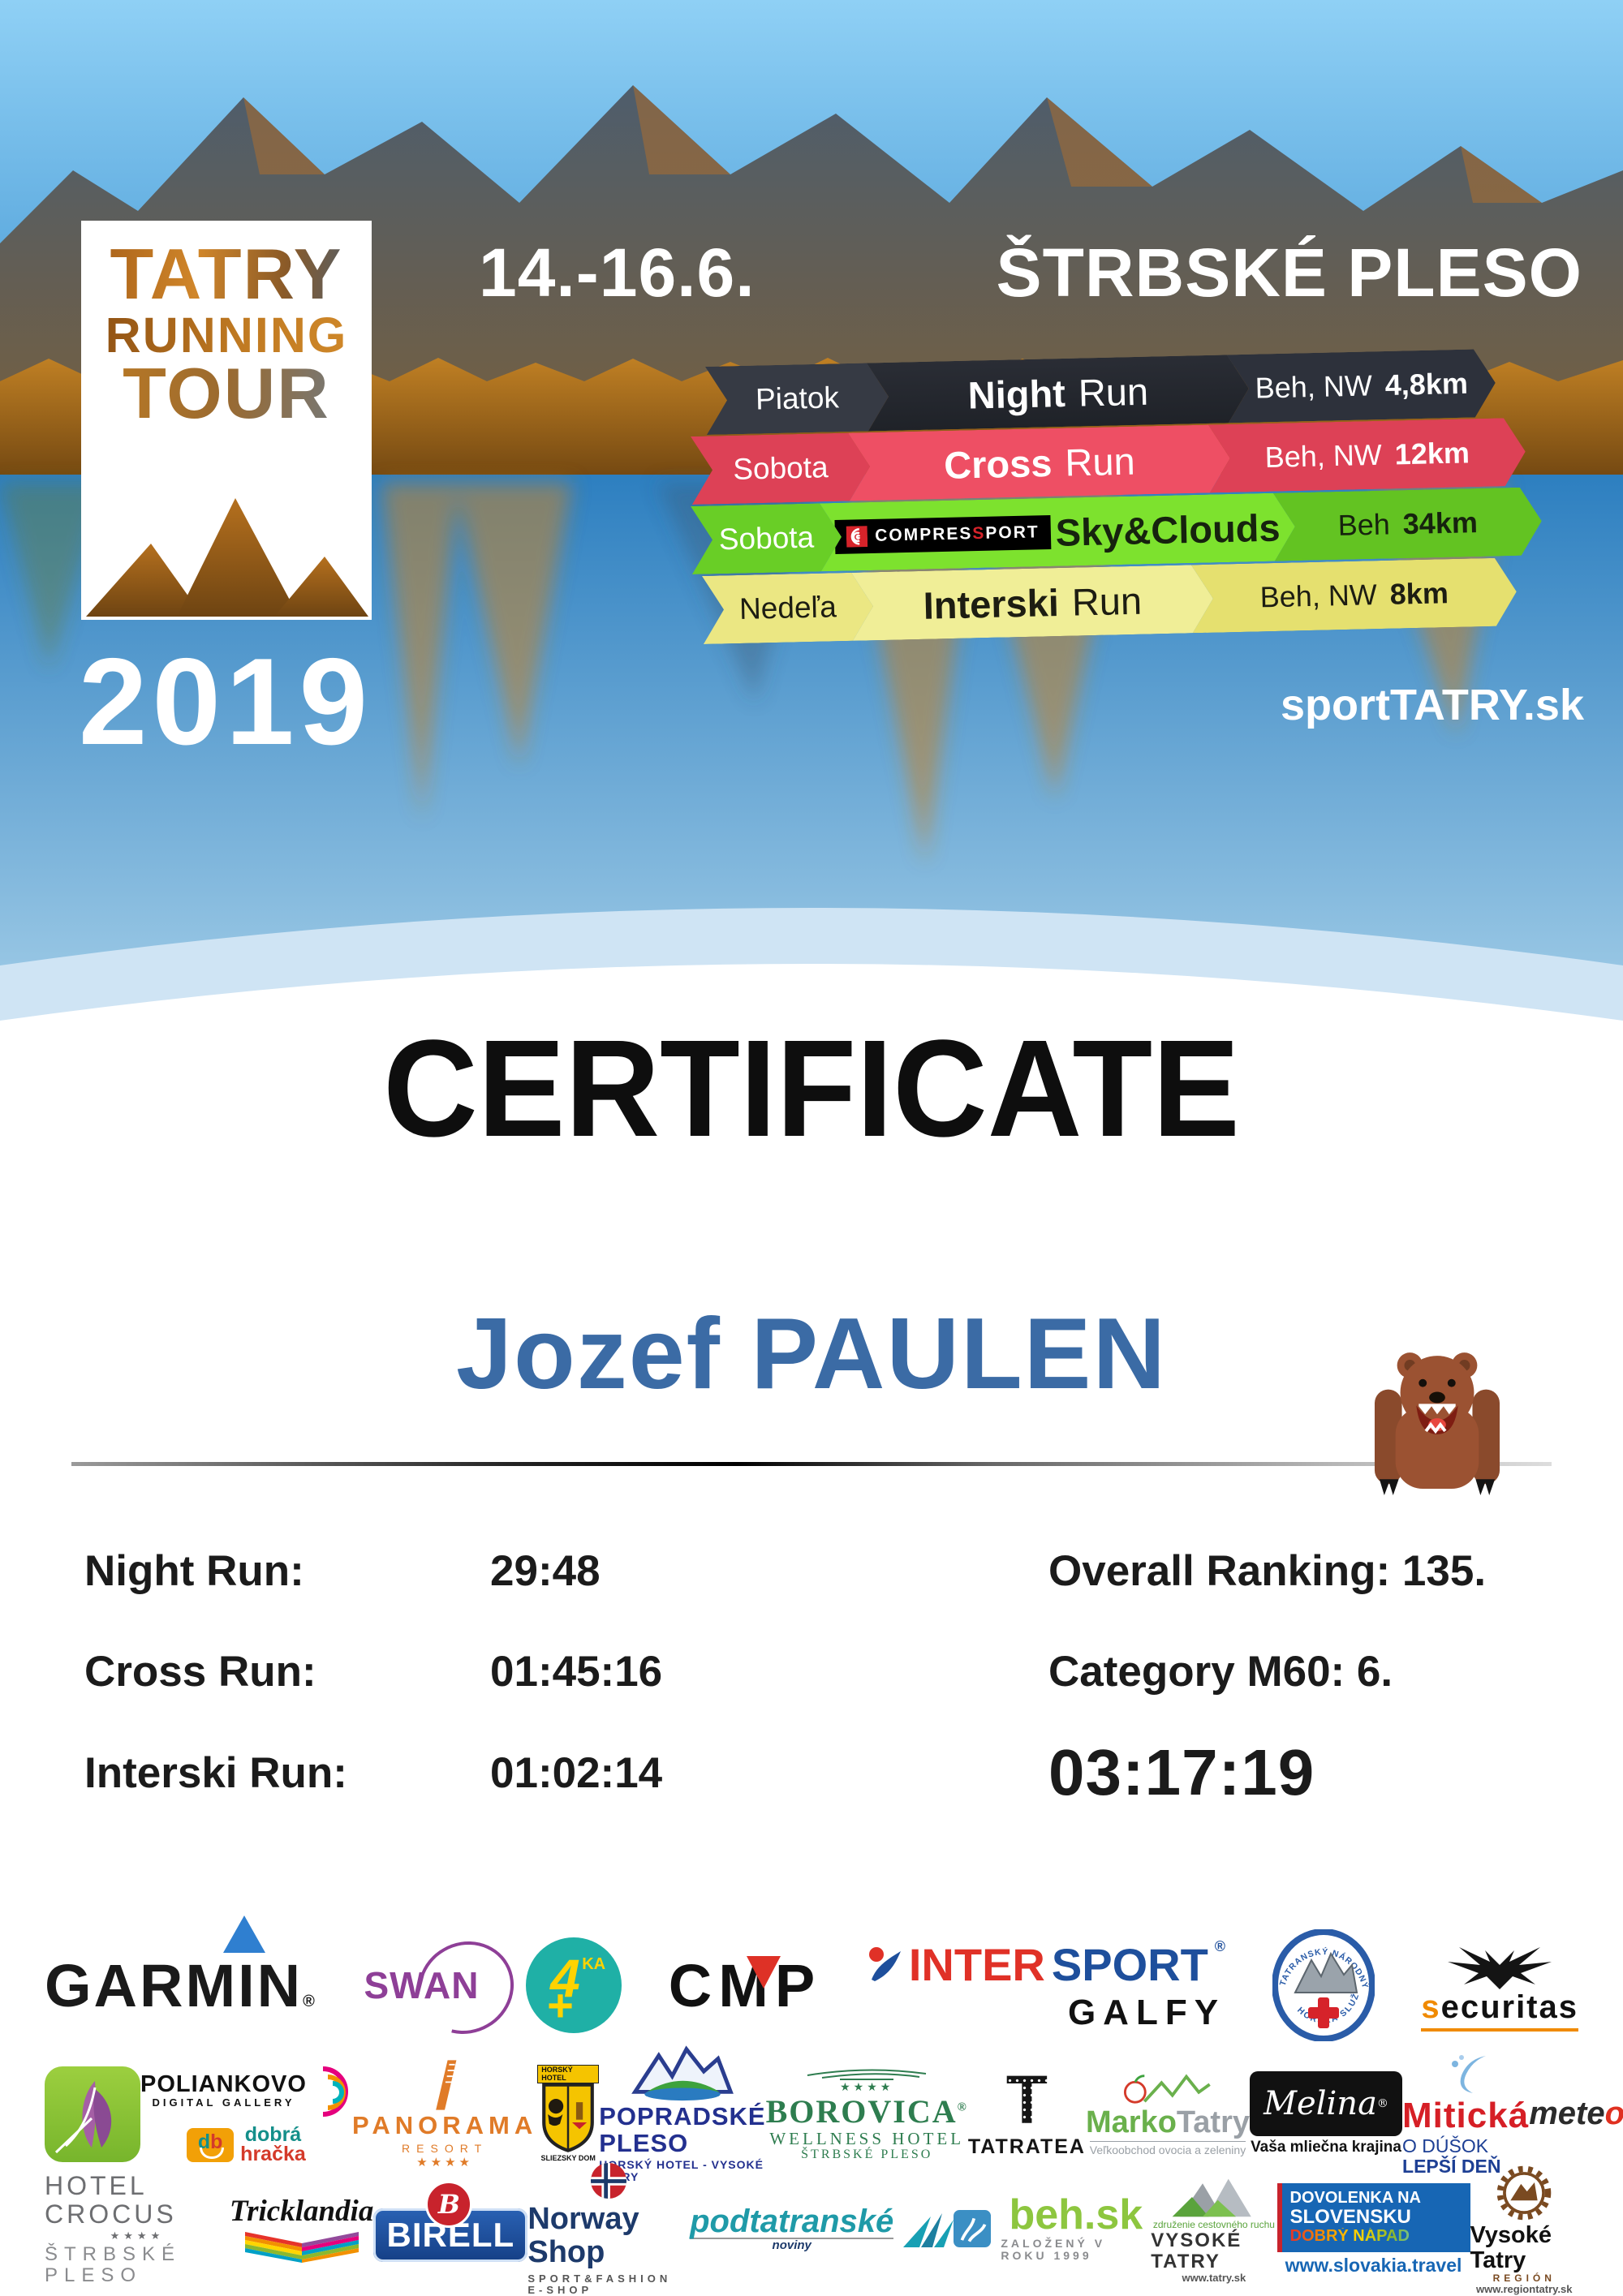 The height and width of the screenshot is (2296, 1623). Describe the element at coordinates (1576, 2113) in the screenshot. I see `meteo-sk-logo: meteo°sk` at that location.